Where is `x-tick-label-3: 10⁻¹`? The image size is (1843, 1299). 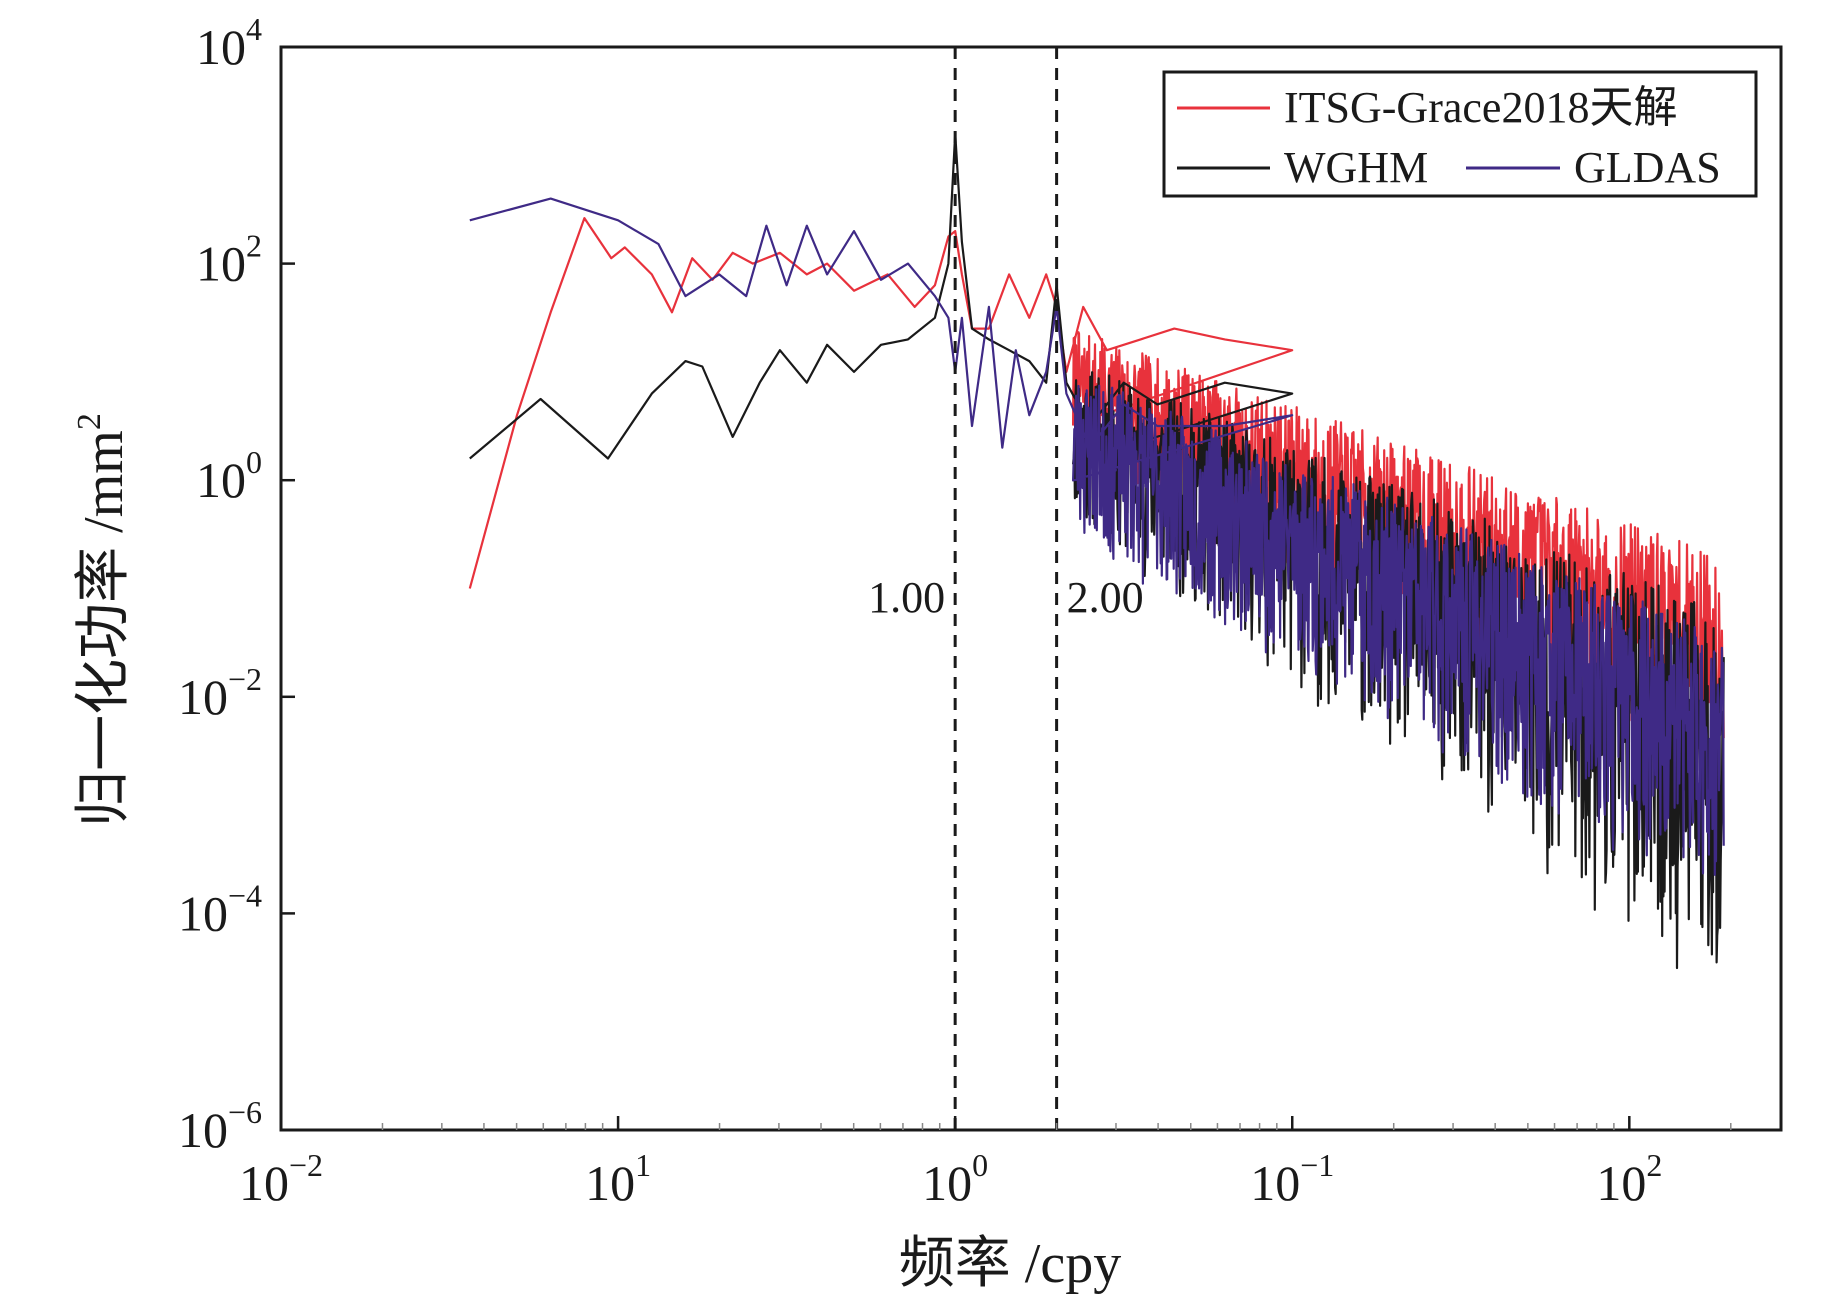
x-tick-label-3: 10⁻¹ is located at coordinates (1292, 1179).